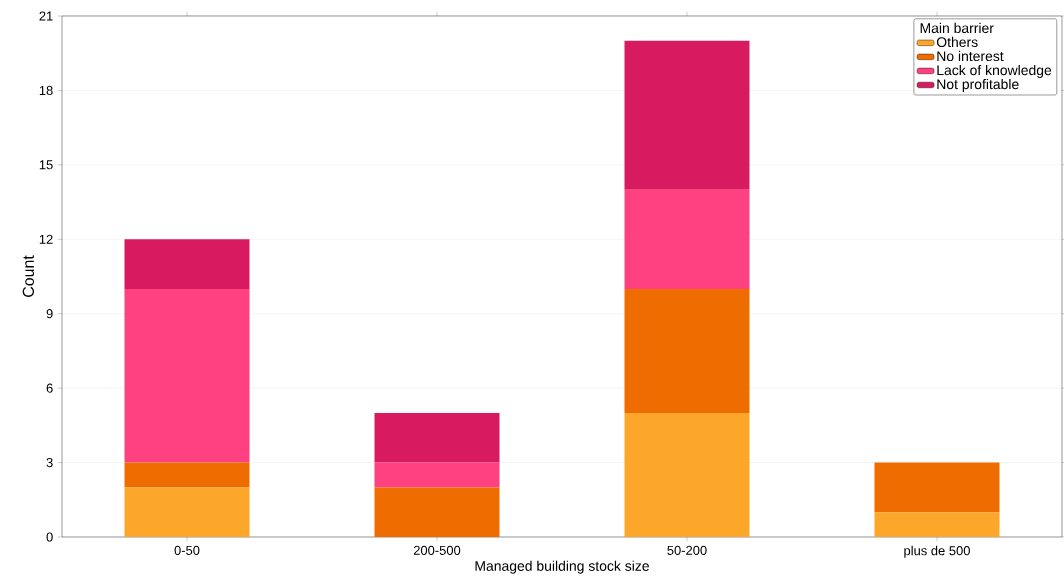 This screenshot has width=1064, height=583. Describe the element at coordinates (46, 90) in the screenshot. I see `y-tick-label: 18` at that location.